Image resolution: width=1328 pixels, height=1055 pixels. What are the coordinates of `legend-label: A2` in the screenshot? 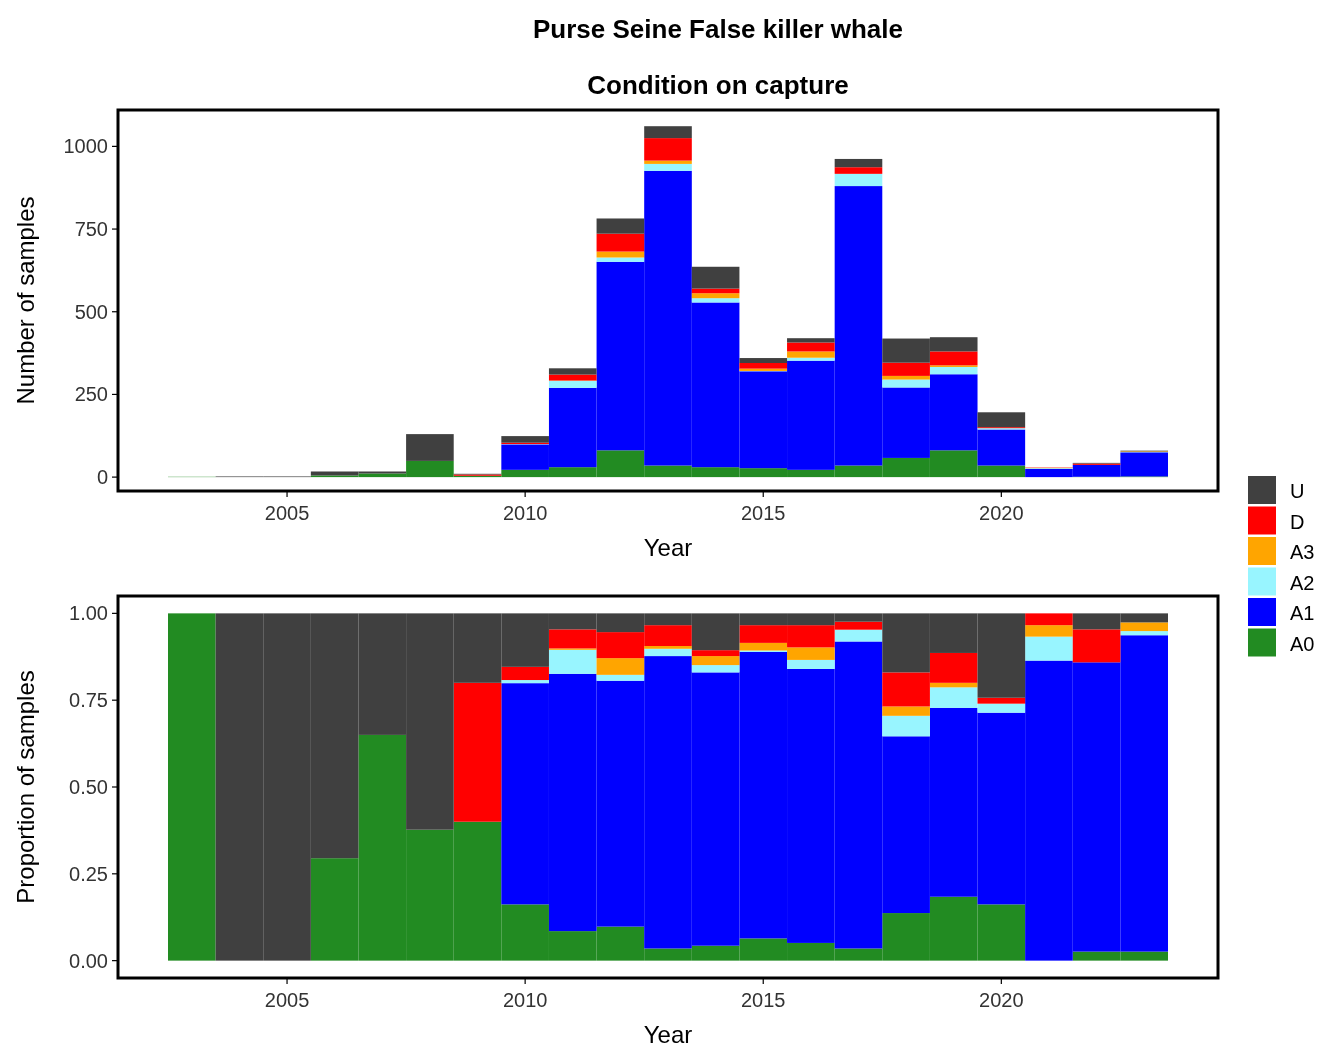 It's located at (1302, 582).